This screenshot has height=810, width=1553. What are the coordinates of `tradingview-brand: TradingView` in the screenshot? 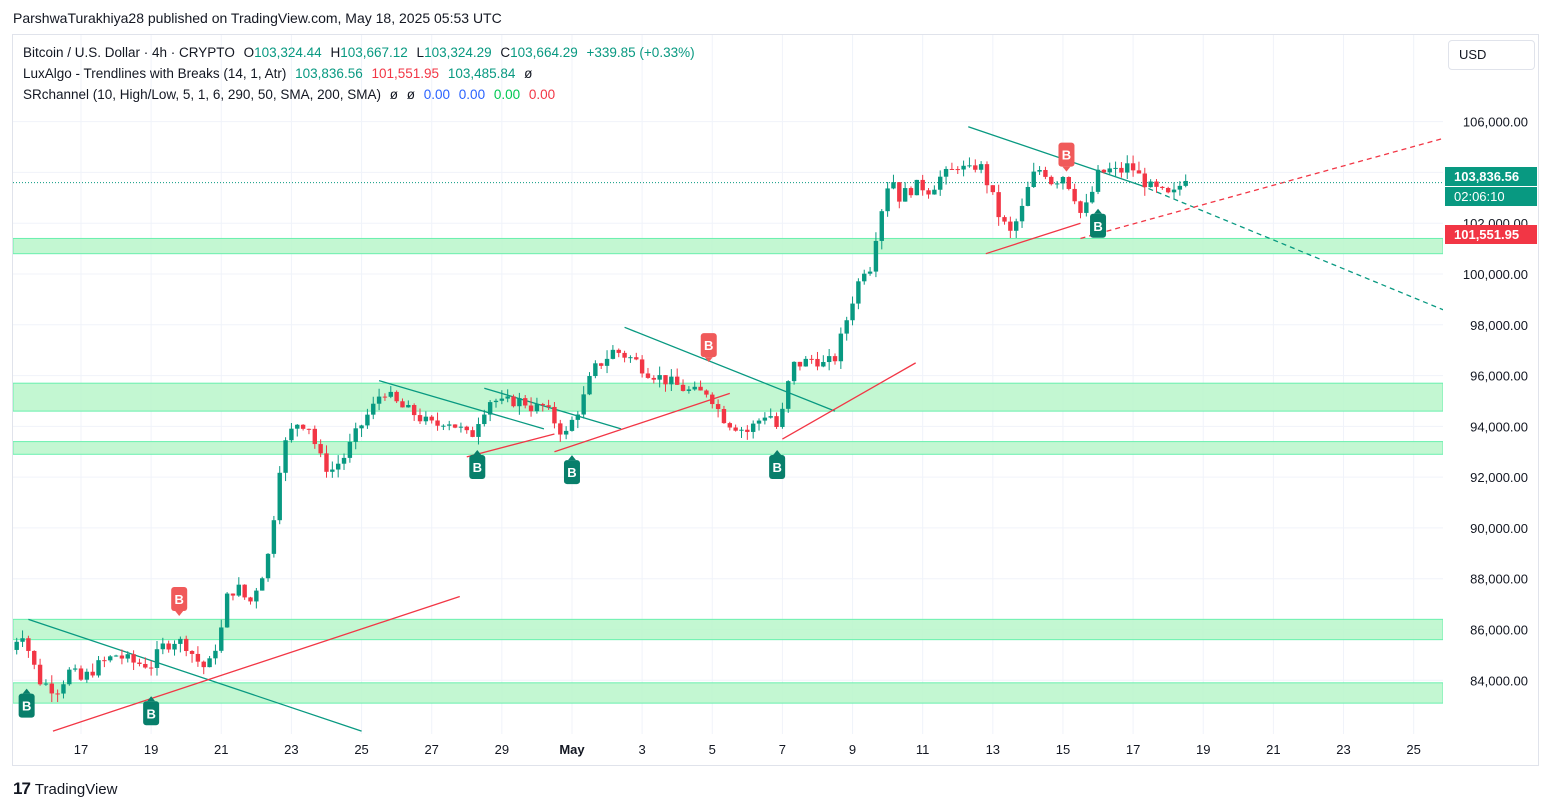 It's located at (76, 789).